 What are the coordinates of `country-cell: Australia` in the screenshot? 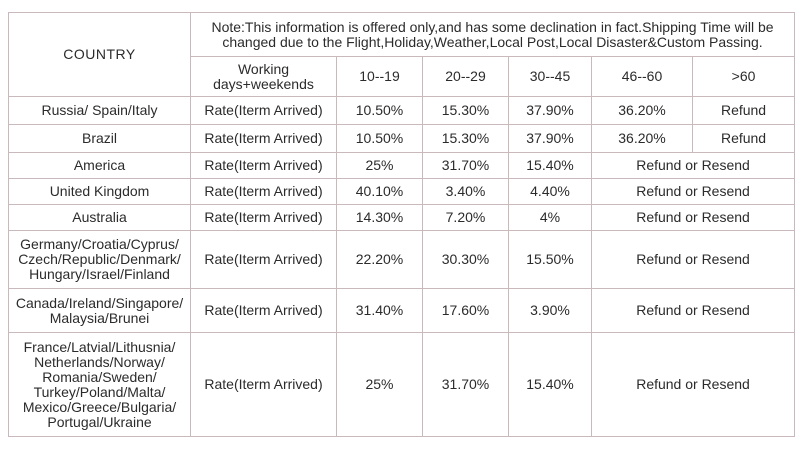 It's located at (99, 217).